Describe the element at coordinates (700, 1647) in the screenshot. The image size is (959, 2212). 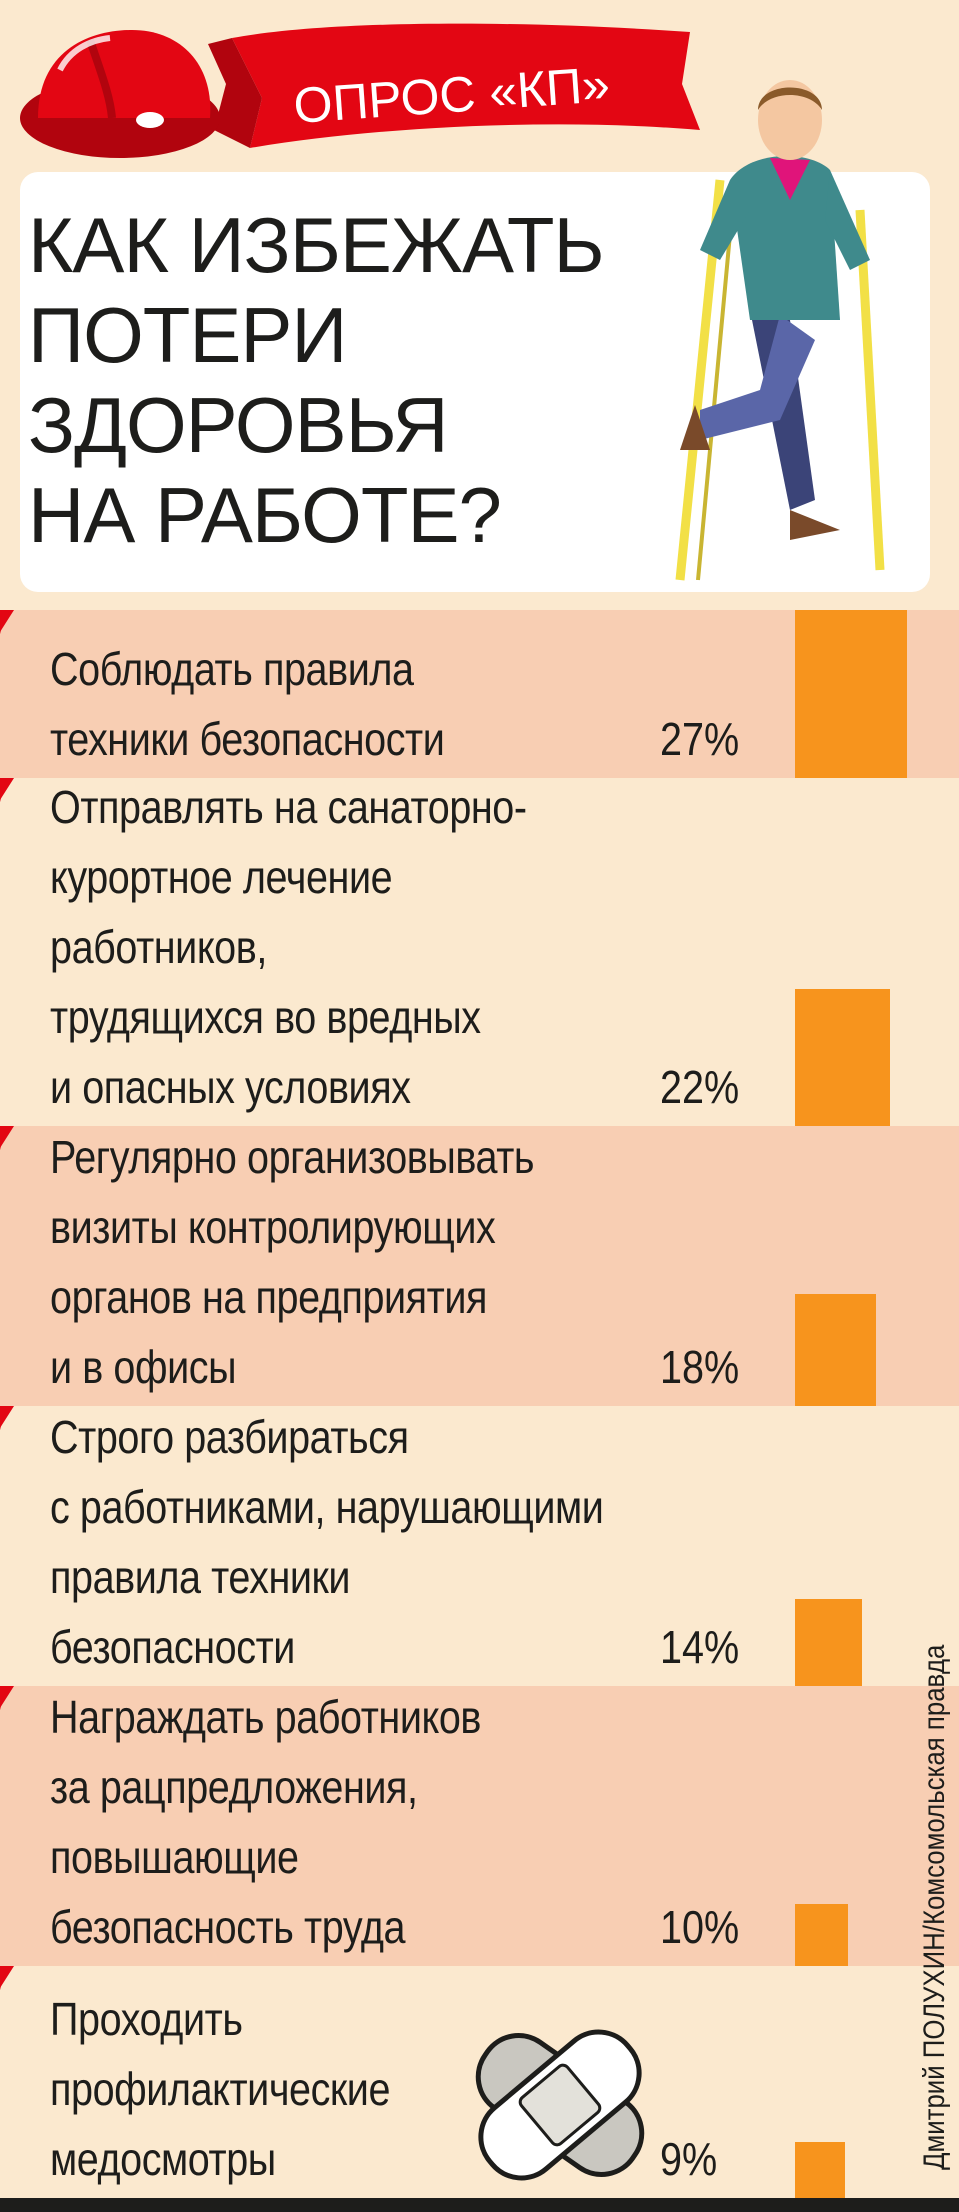
I see `value-label: 14%` at that location.